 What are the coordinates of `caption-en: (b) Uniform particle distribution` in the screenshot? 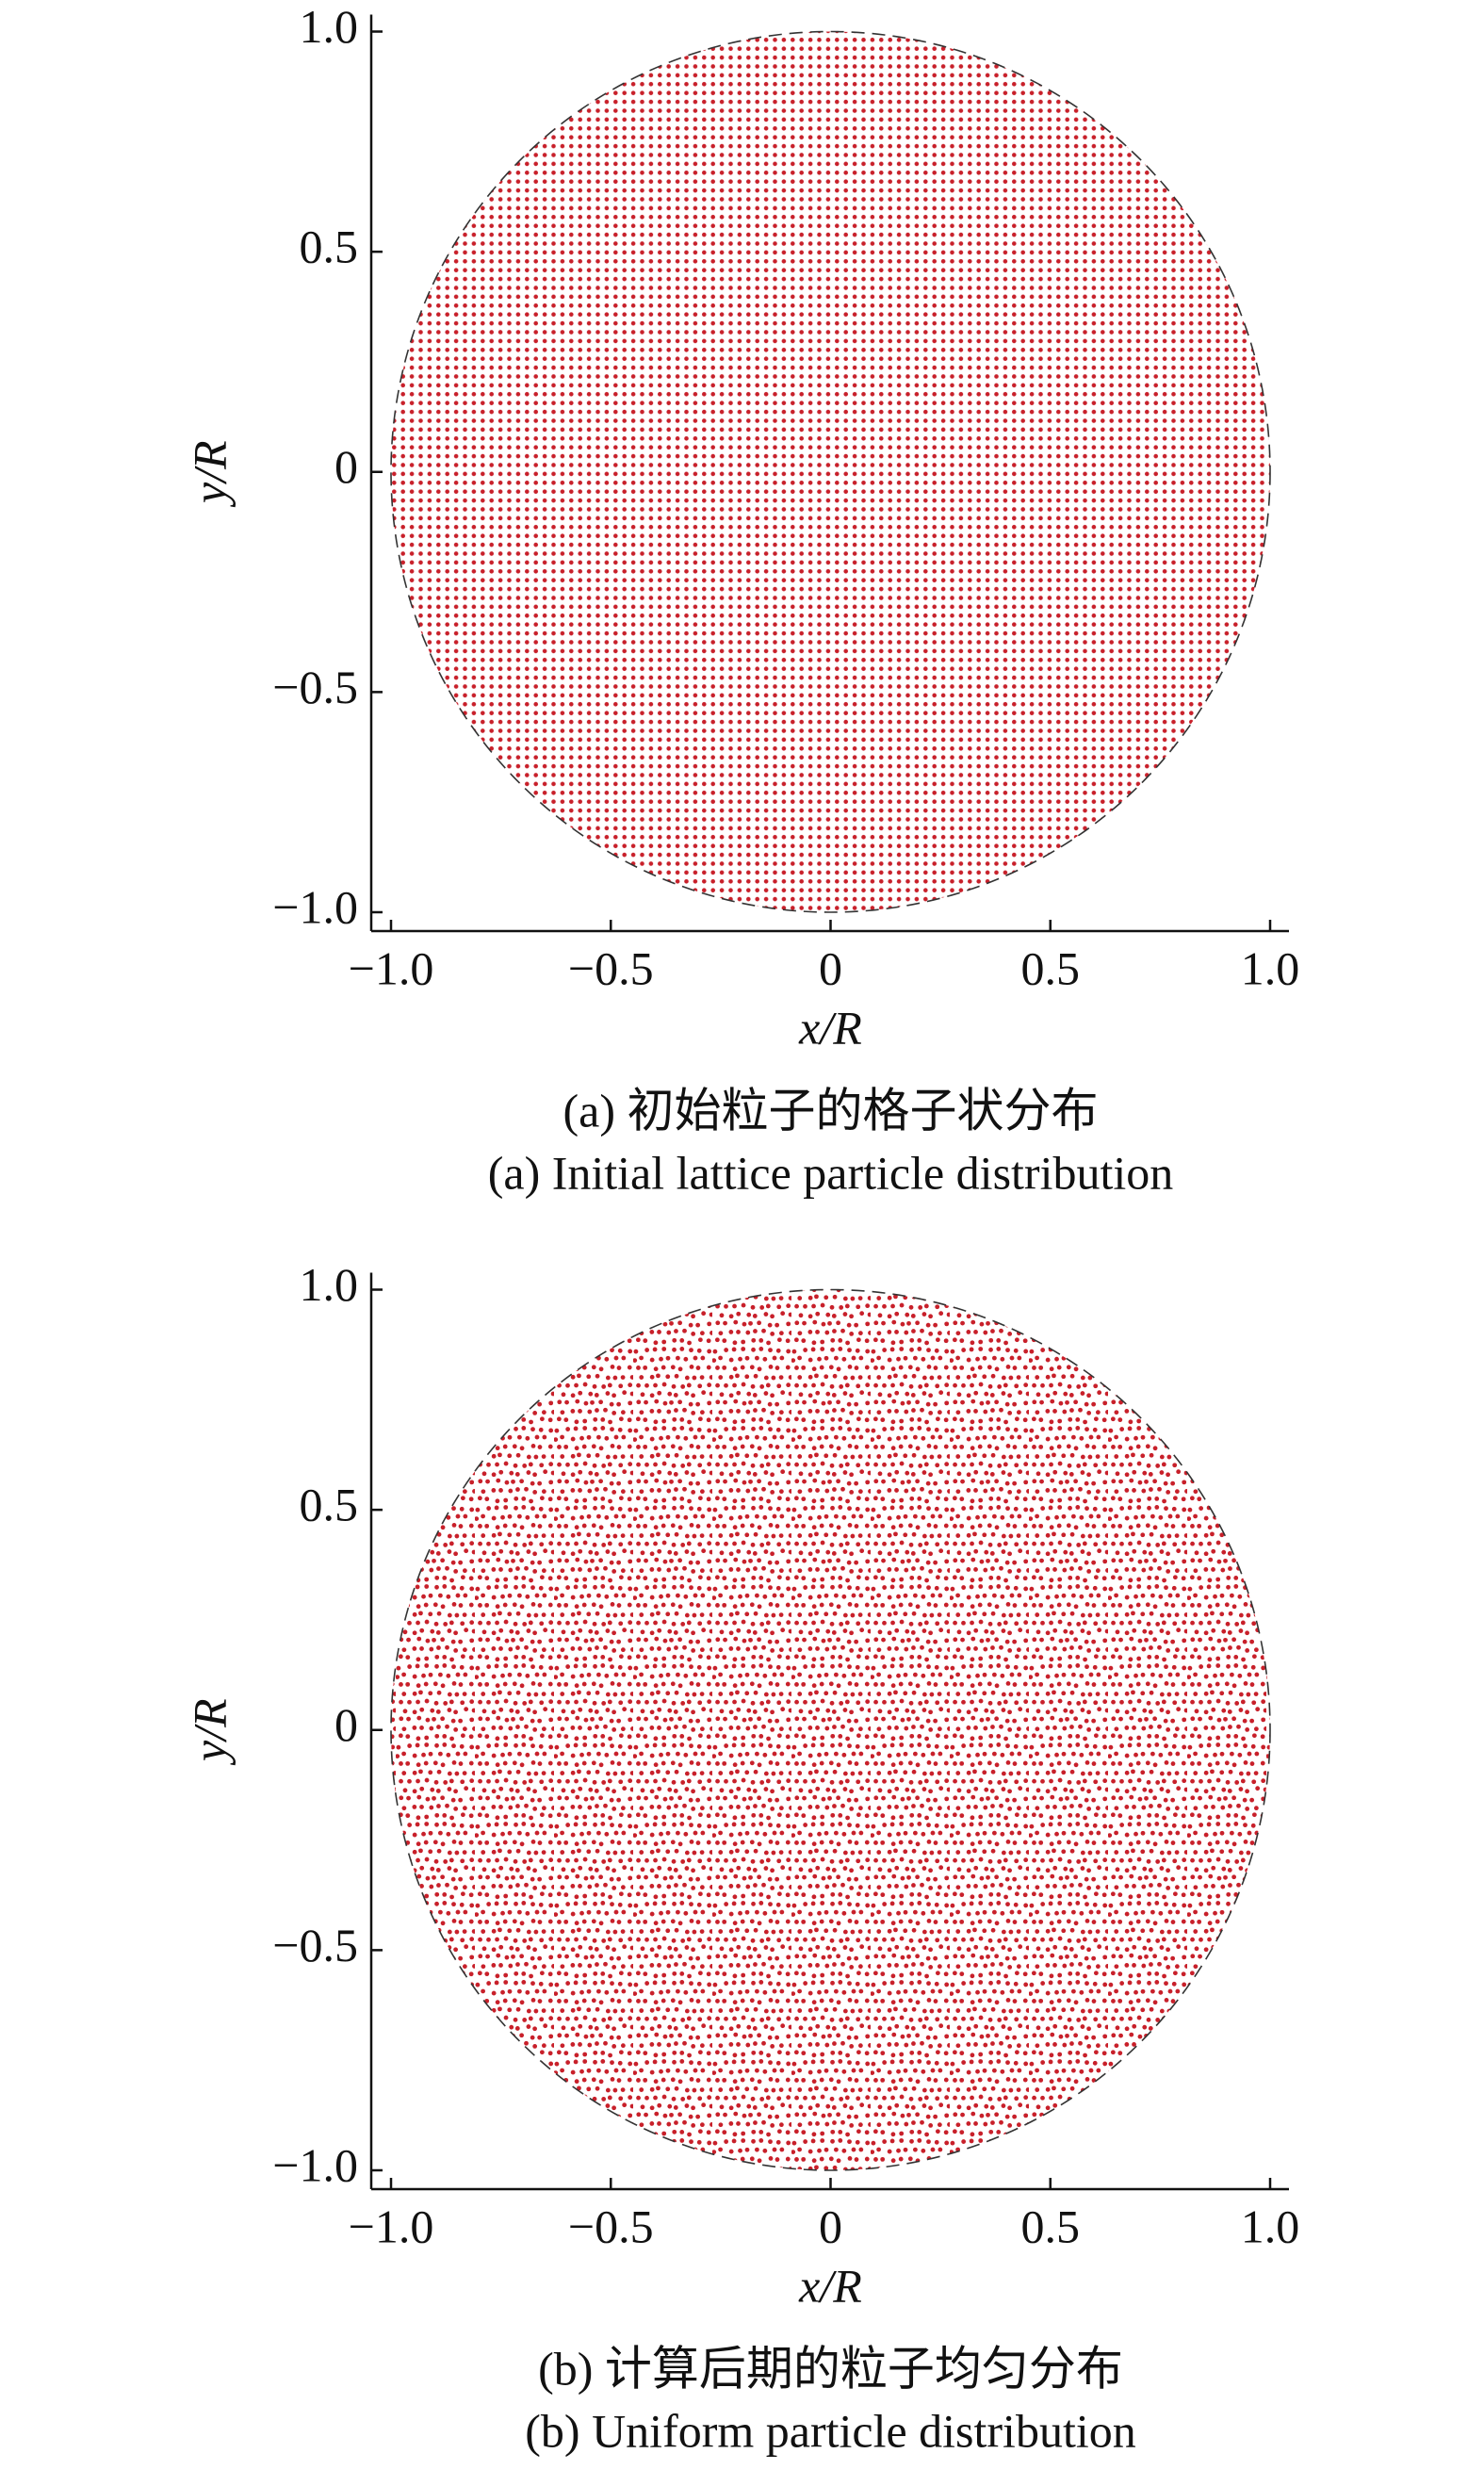 It's located at (830, 2431).